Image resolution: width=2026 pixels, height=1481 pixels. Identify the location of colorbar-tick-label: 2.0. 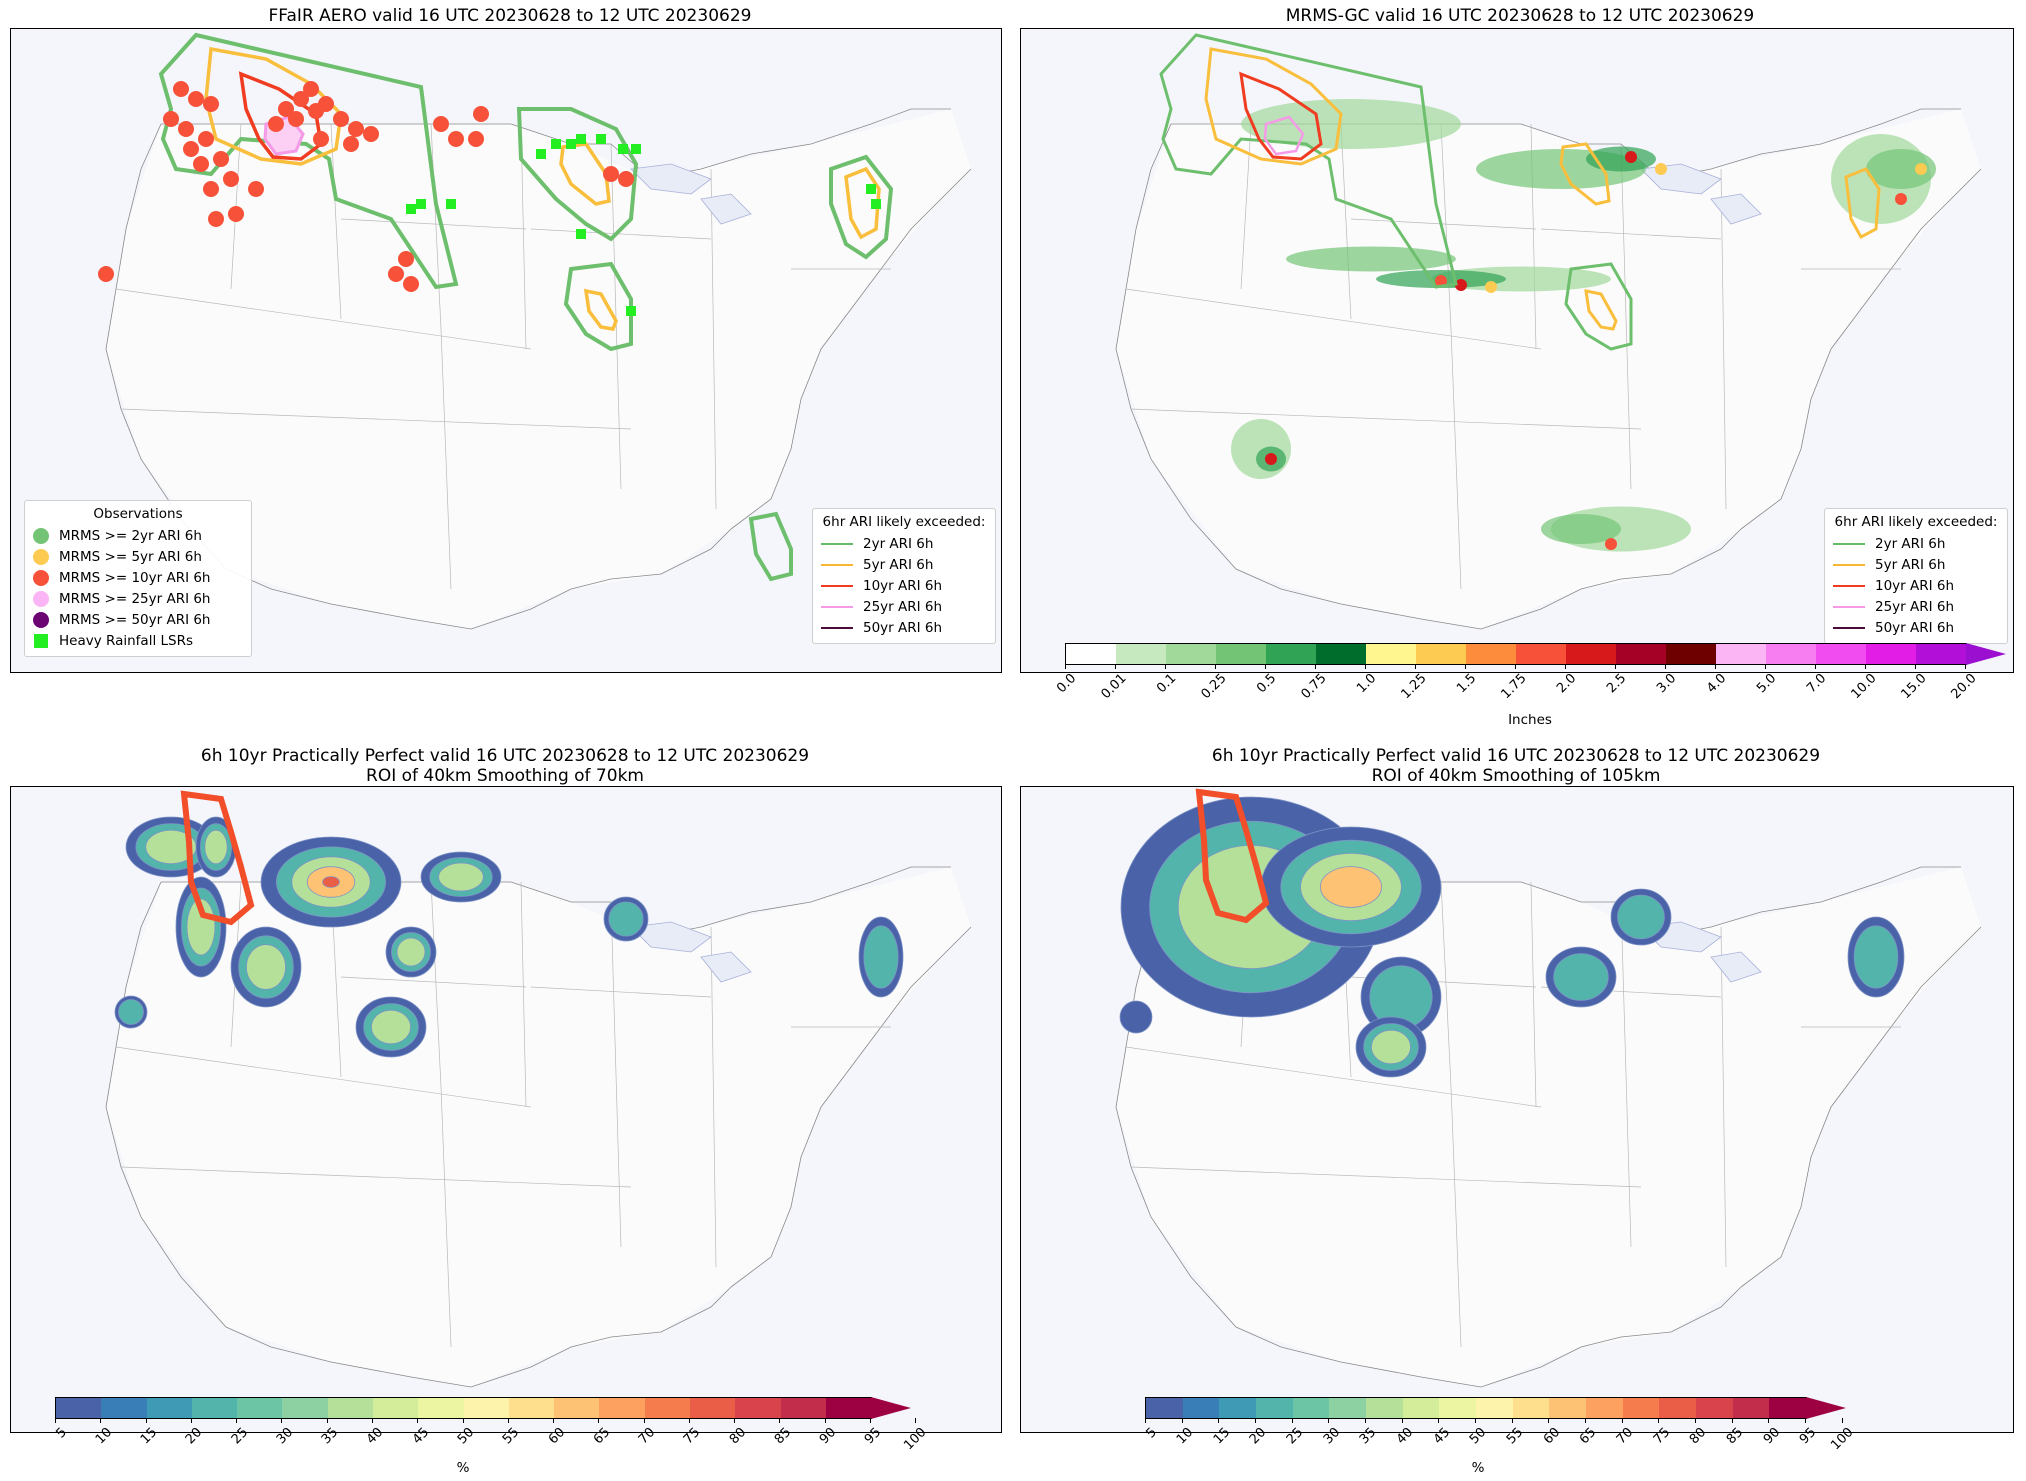
(1567, 684).